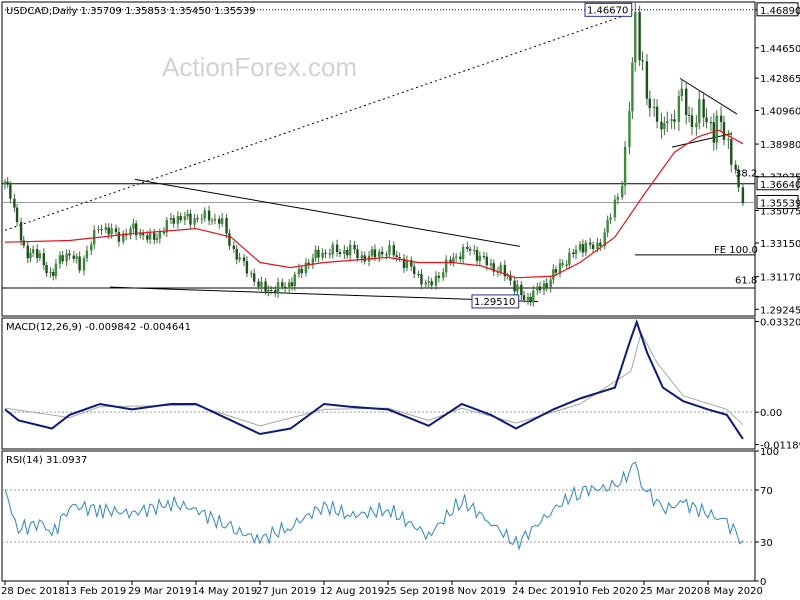  I want to click on fib-382-label: 38.2, so click(746, 174).